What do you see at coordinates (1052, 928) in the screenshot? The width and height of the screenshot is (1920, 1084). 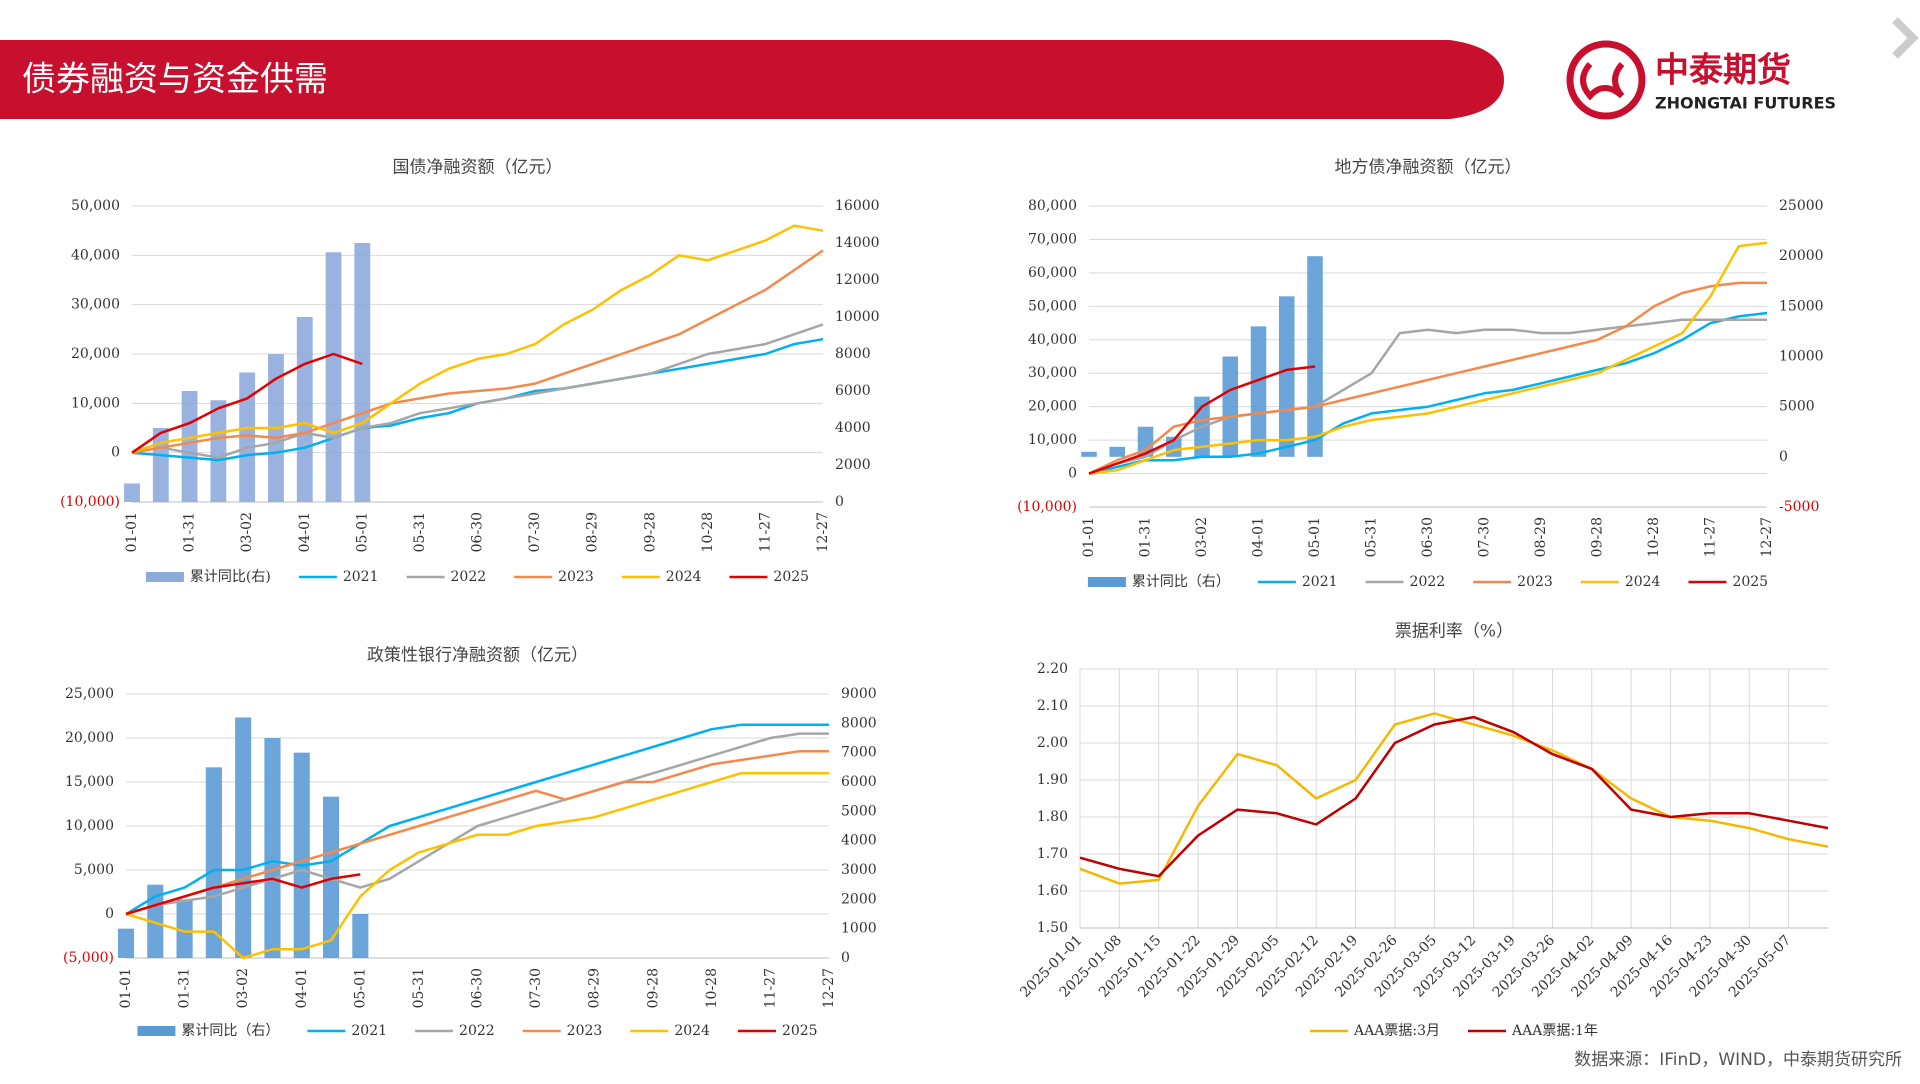 I see `y-tick-label: 1.50` at bounding box center [1052, 928].